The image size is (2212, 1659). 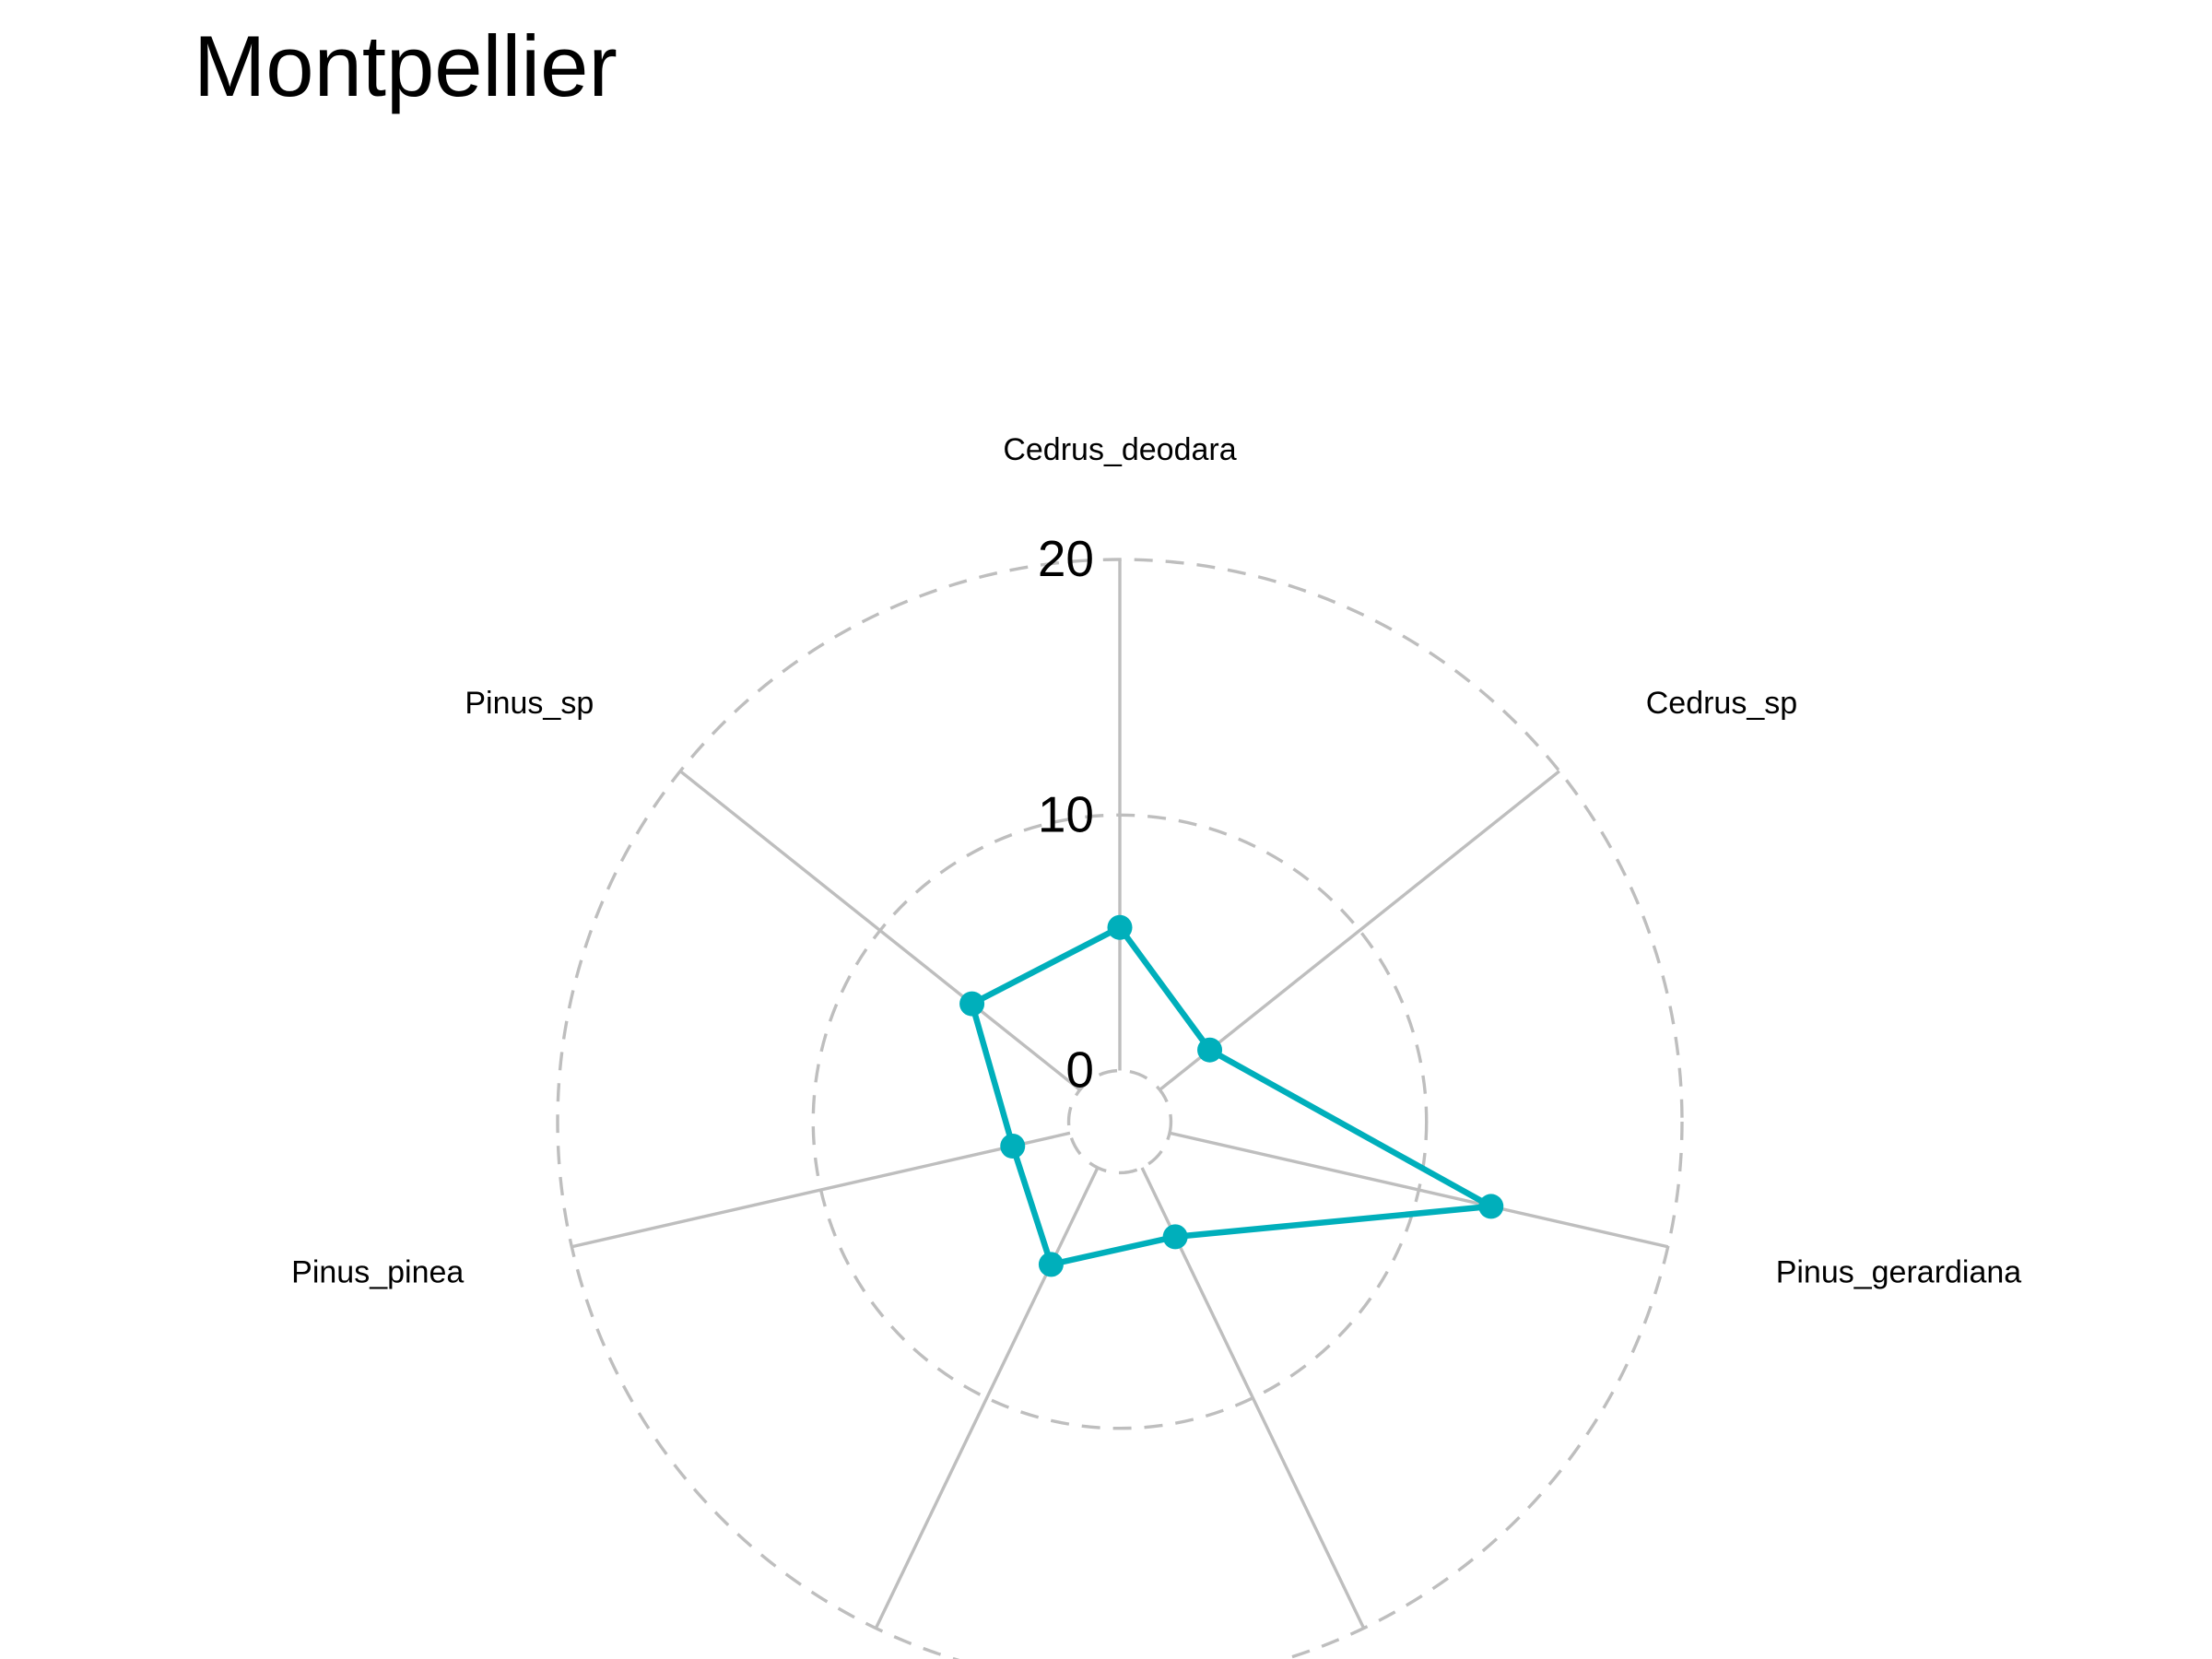 I want to click on spoke-cedrus-sp, so click(x=1359, y=930).